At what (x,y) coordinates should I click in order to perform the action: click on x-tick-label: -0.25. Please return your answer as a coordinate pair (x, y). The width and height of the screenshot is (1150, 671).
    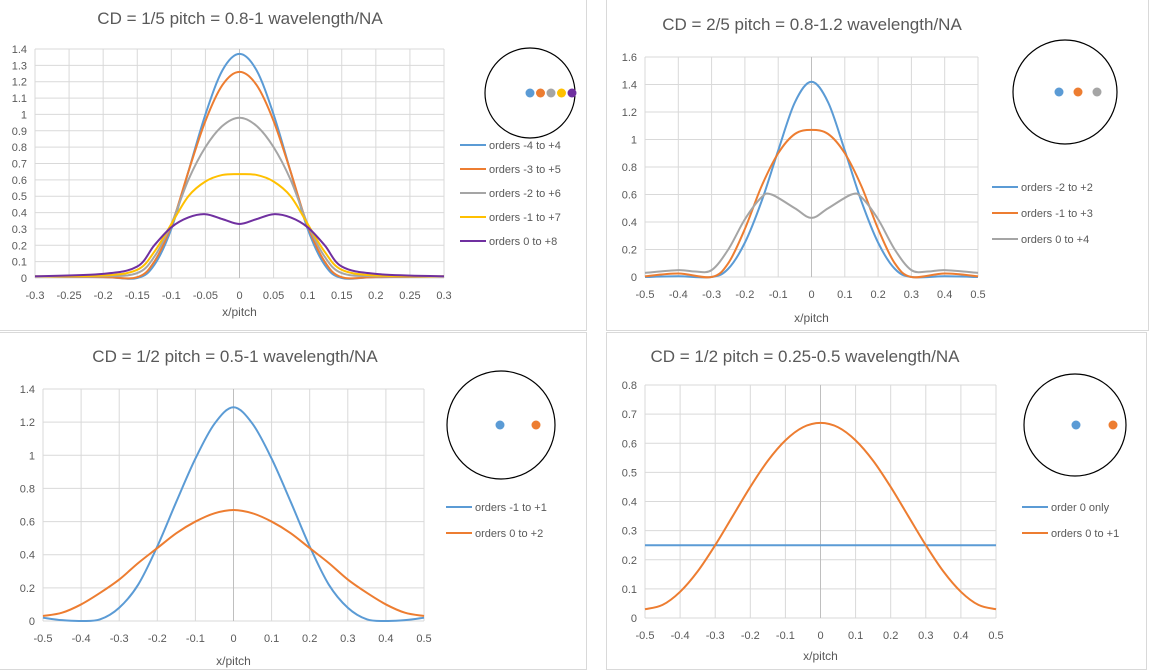
    Looking at the image, I should click on (69, 296).